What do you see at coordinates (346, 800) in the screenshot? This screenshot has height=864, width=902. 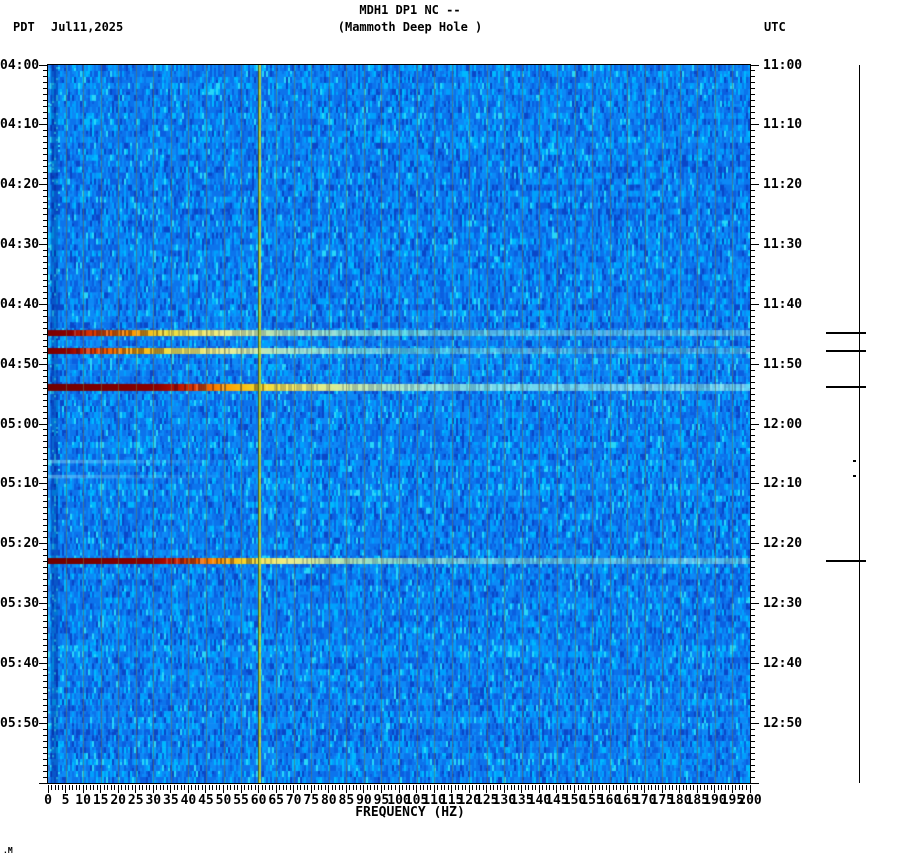 I see `freq-label: 85` at bounding box center [346, 800].